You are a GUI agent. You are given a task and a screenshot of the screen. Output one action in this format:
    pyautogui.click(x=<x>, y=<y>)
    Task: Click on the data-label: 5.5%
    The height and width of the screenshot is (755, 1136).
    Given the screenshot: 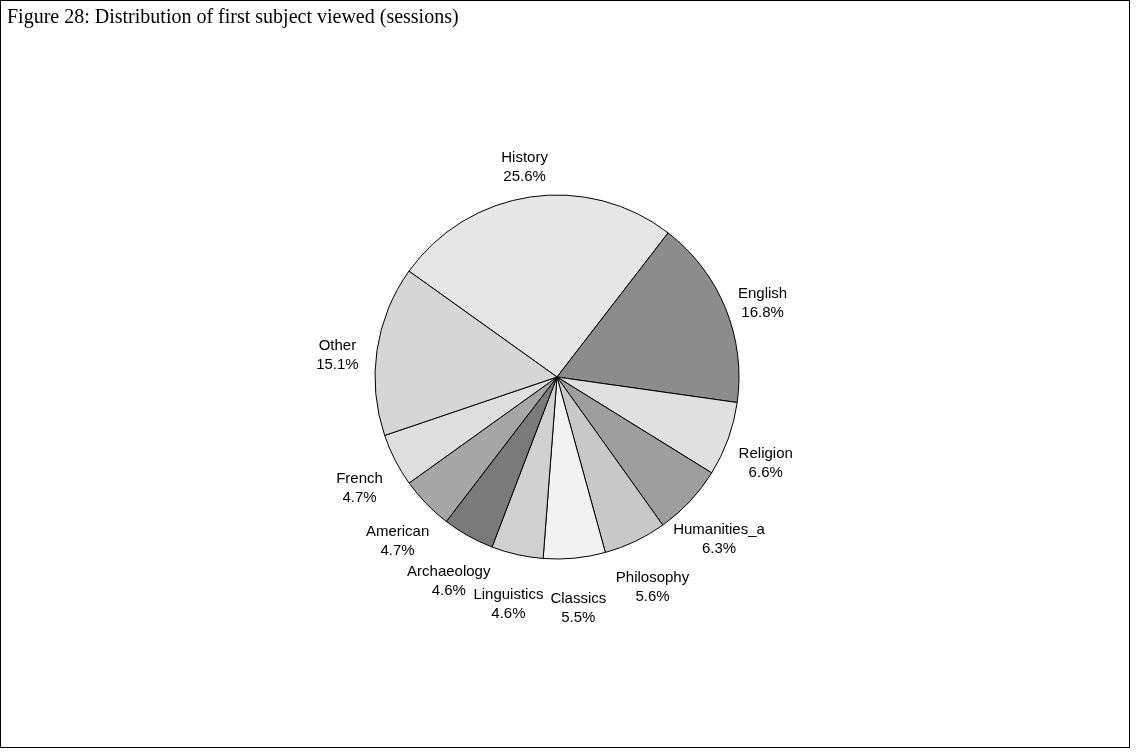 What is the action you would take?
    pyautogui.click(x=578, y=616)
    